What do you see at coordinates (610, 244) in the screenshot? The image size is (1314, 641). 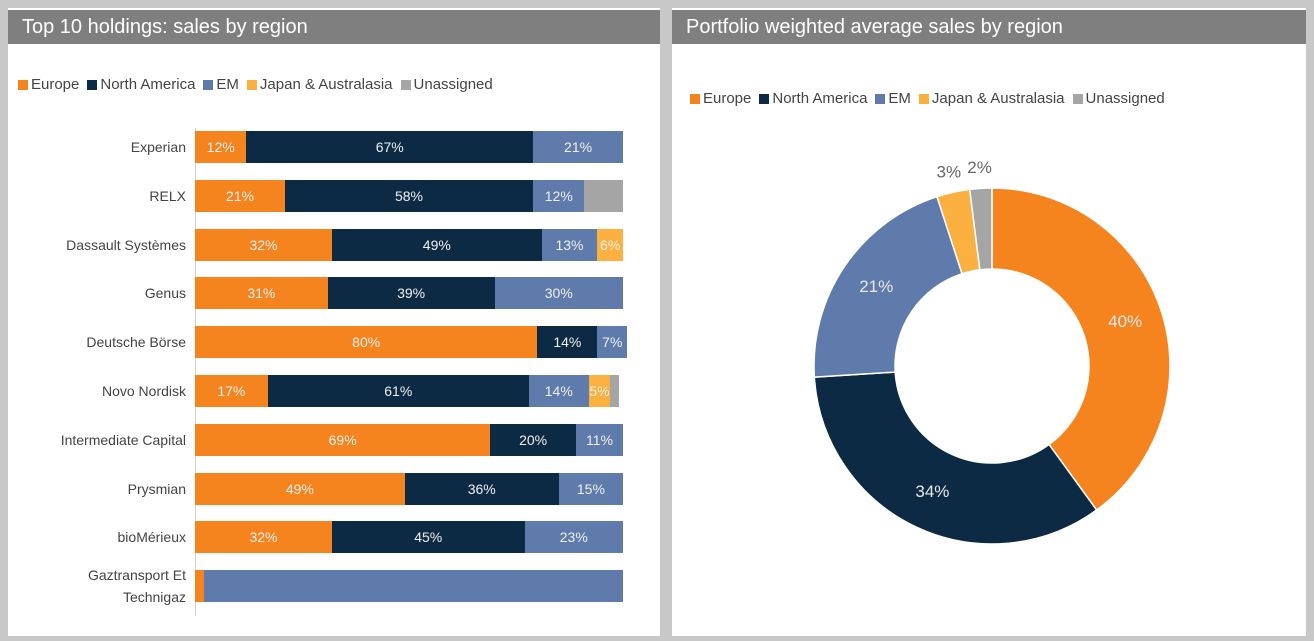 I see `data-label: 6%` at bounding box center [610, 244].